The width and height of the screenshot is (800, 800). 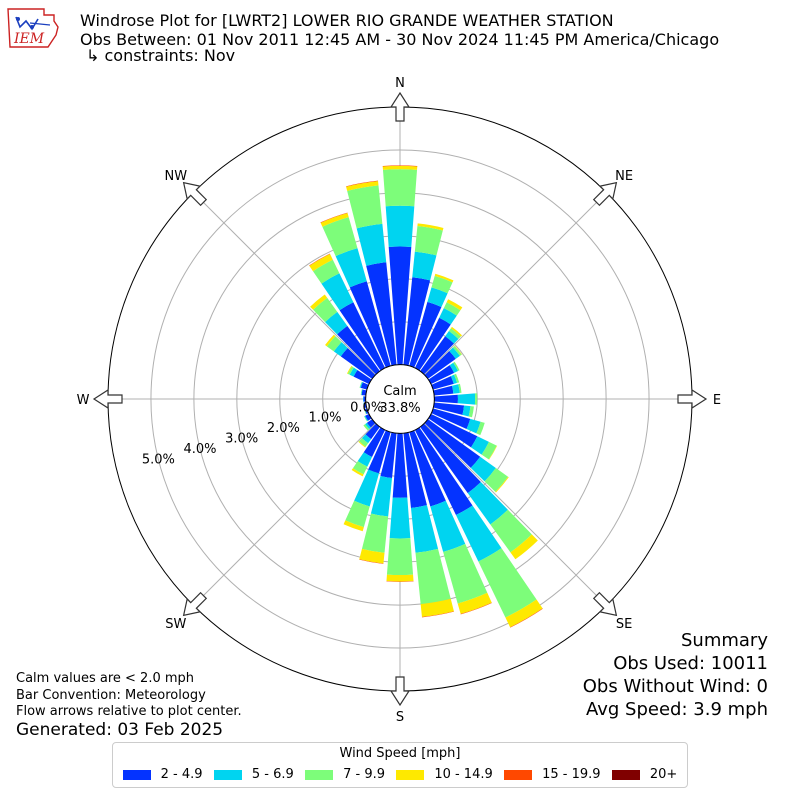 What do you see at coordinates (33, 28) in the screenshot?
I see `iem-logo: IEM` at bounding box center [33, 28].